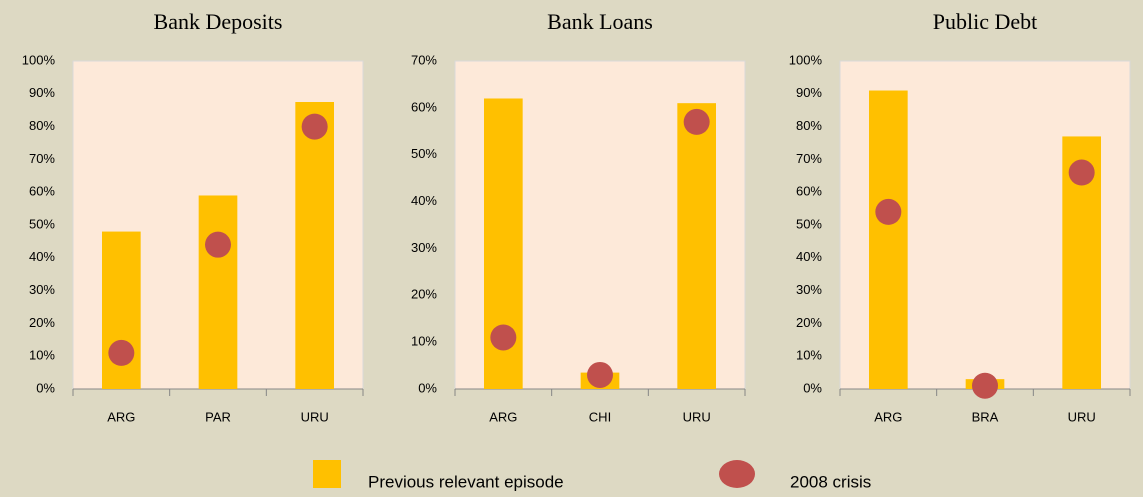  What do you see at coordinates (985, 416) in the screenshot?
I see `x-tick-label: BRA` at bounding box center [985, 416].